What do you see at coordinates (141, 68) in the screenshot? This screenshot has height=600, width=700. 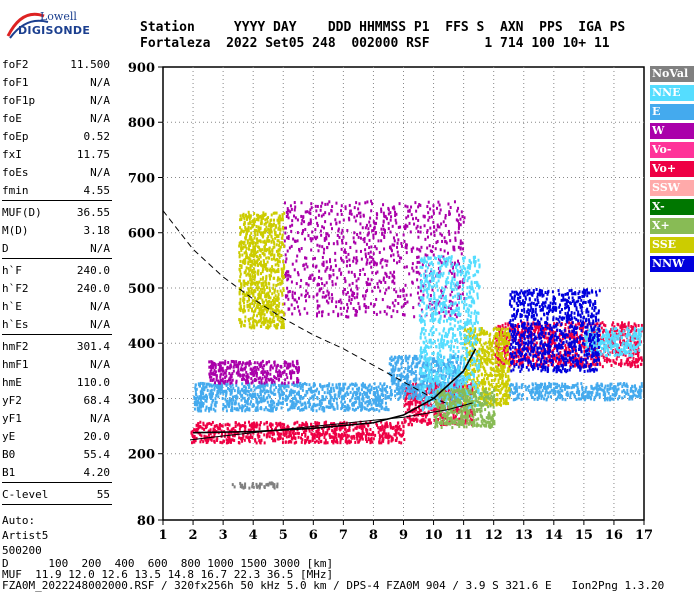 I see `y-tick-label: 900` at bounding box center [141, 68].